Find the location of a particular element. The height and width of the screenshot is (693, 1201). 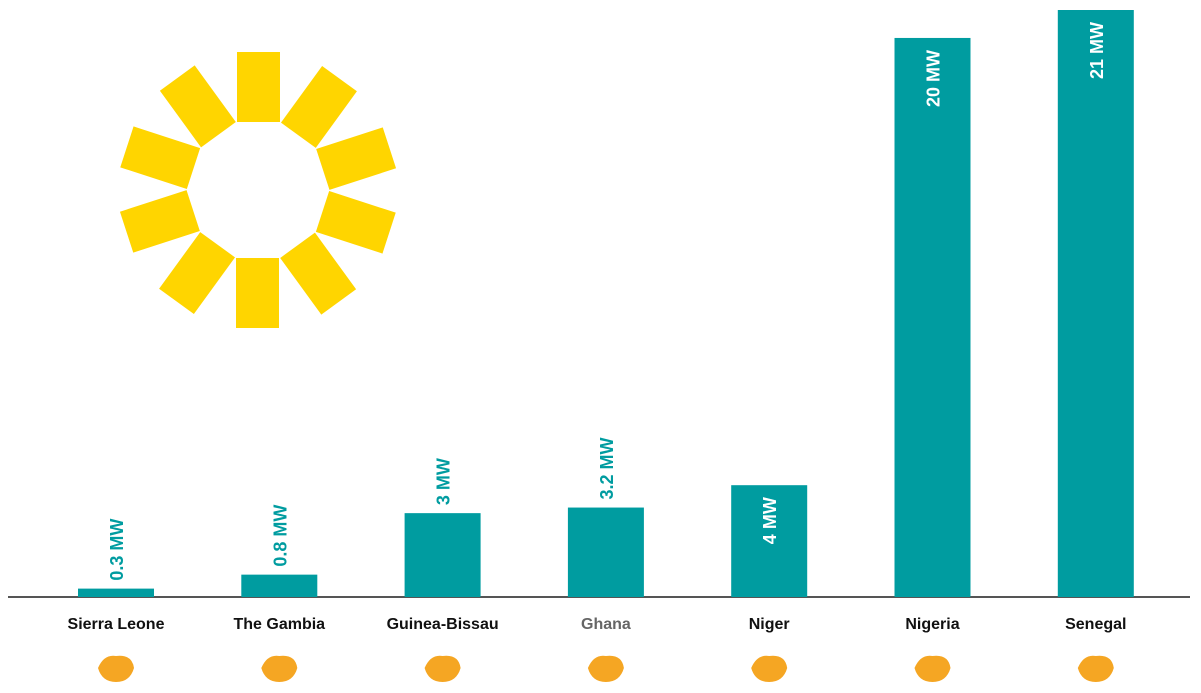

value-label: 0.8 MW is located at coordinates (280, 536).